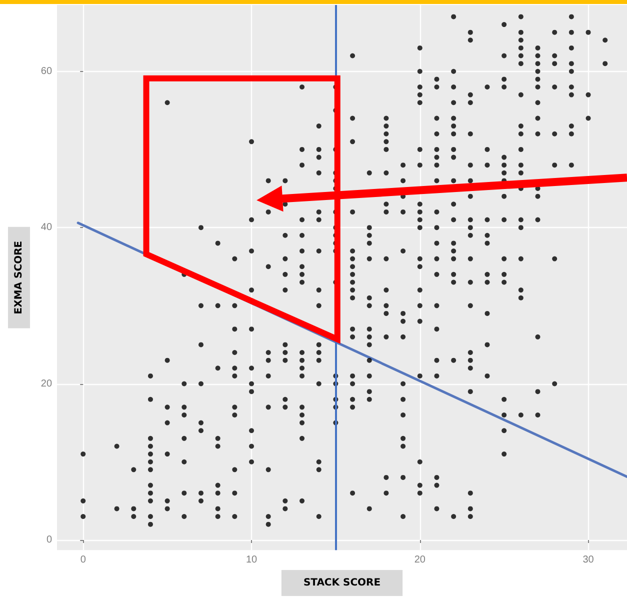 The width and height of the screenshot is (627, 601). Describe the element at coordinates (49, 540) in the screenshot. I see `y-tick-label: 0` at that location.